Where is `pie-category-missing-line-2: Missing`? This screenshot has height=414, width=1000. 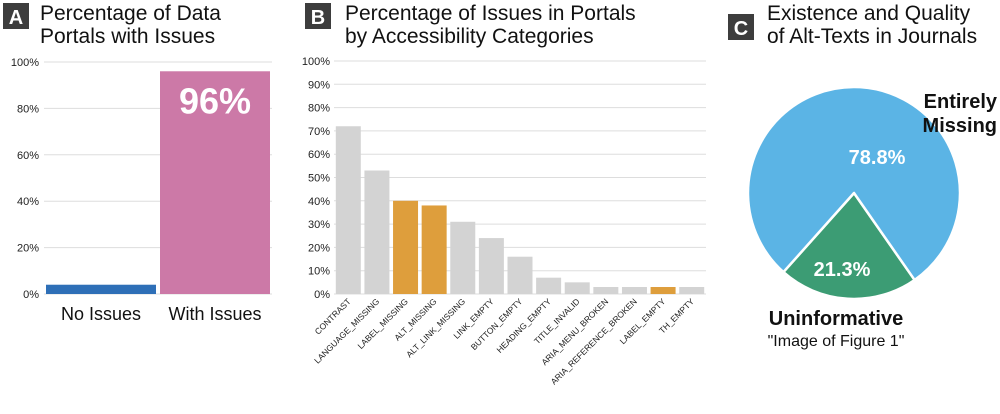 pie-category-missing-line-2: Missing is located at coordinates (960, 126).